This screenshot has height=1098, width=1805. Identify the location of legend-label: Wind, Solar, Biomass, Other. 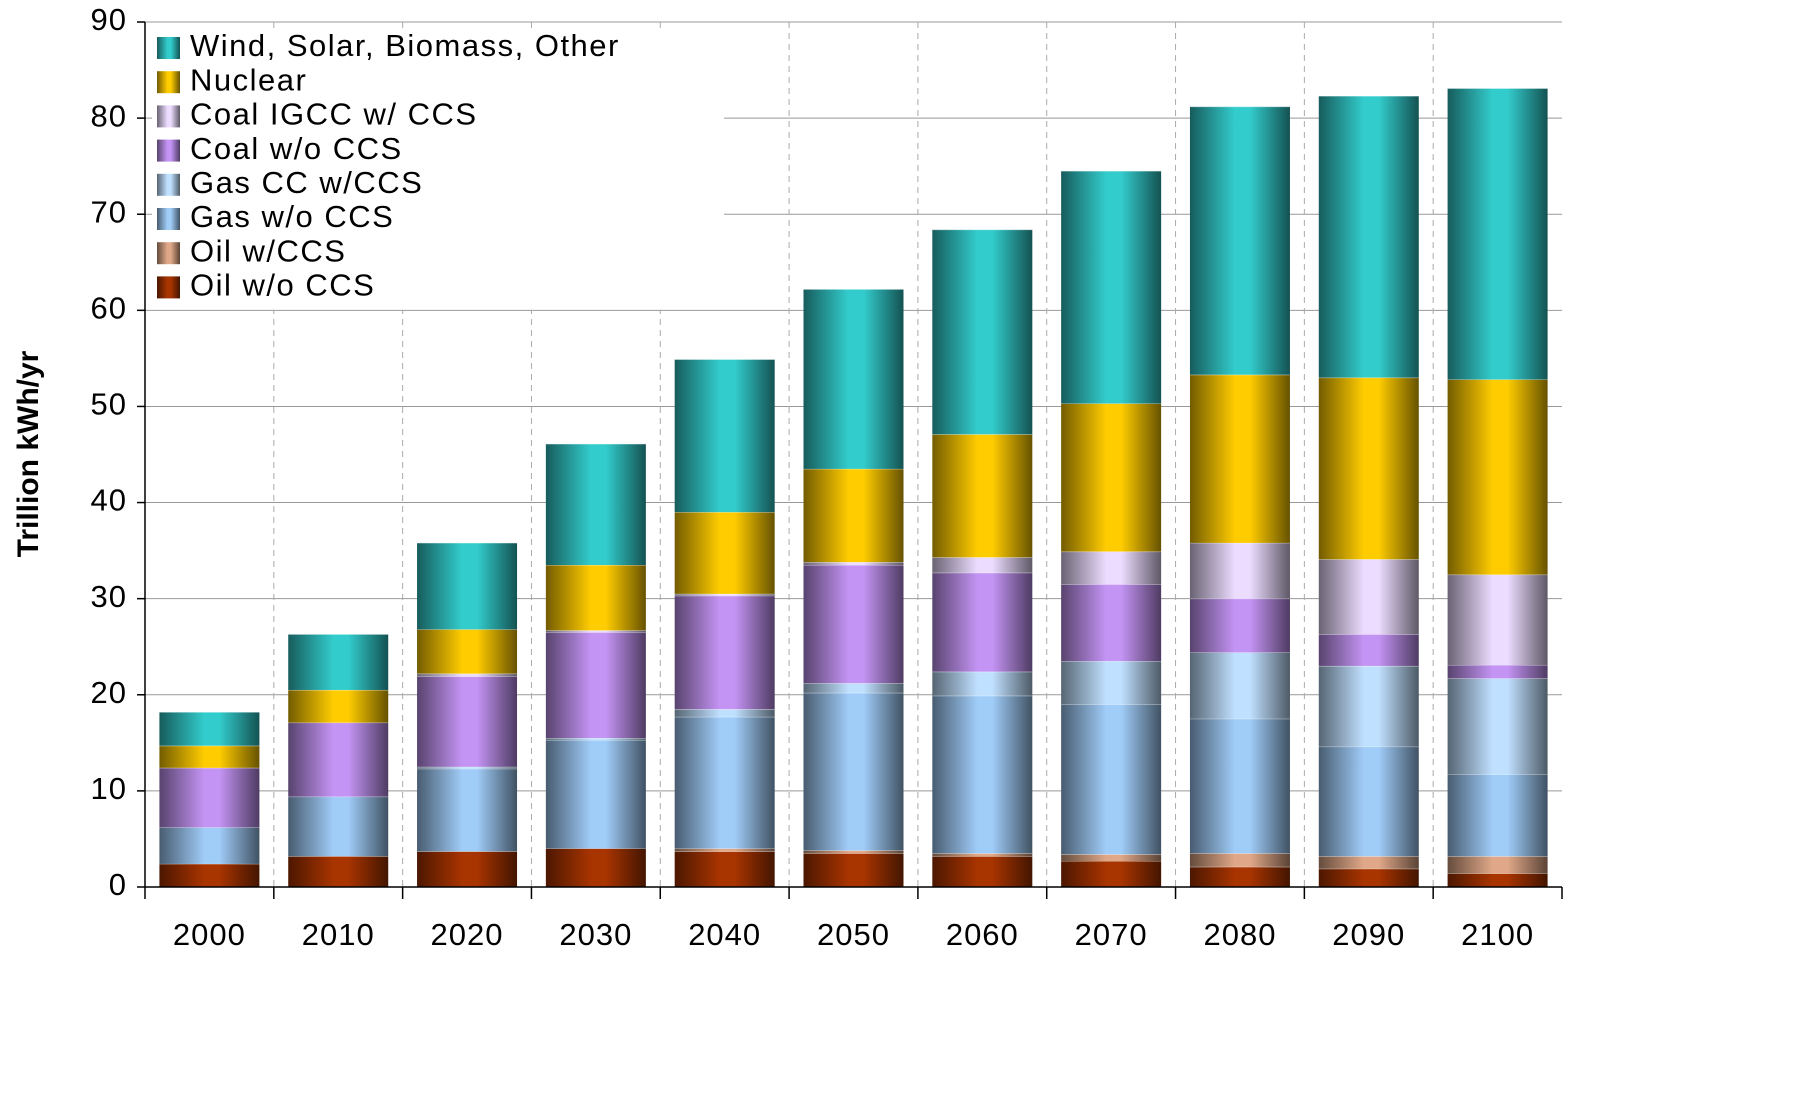
(405, 45).